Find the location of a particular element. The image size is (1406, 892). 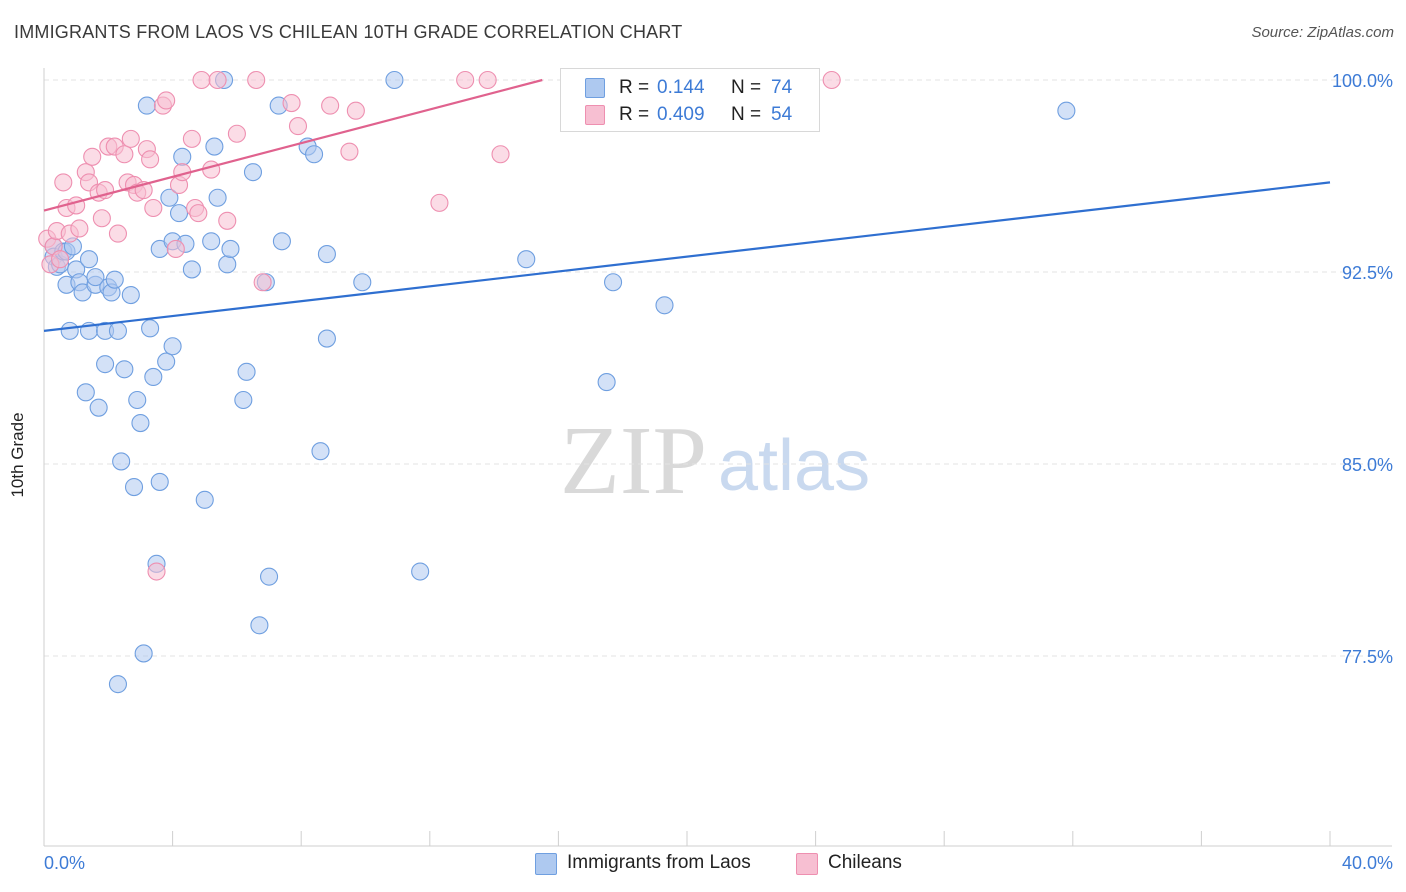

y-tick-label: 77.5% is located at coordinates (1367, 657).